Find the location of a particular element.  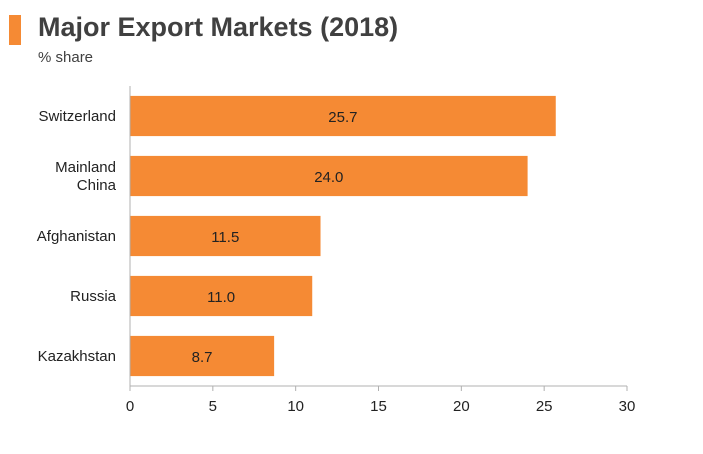

category-label: Switzerland is located at coordinates (77, 116).